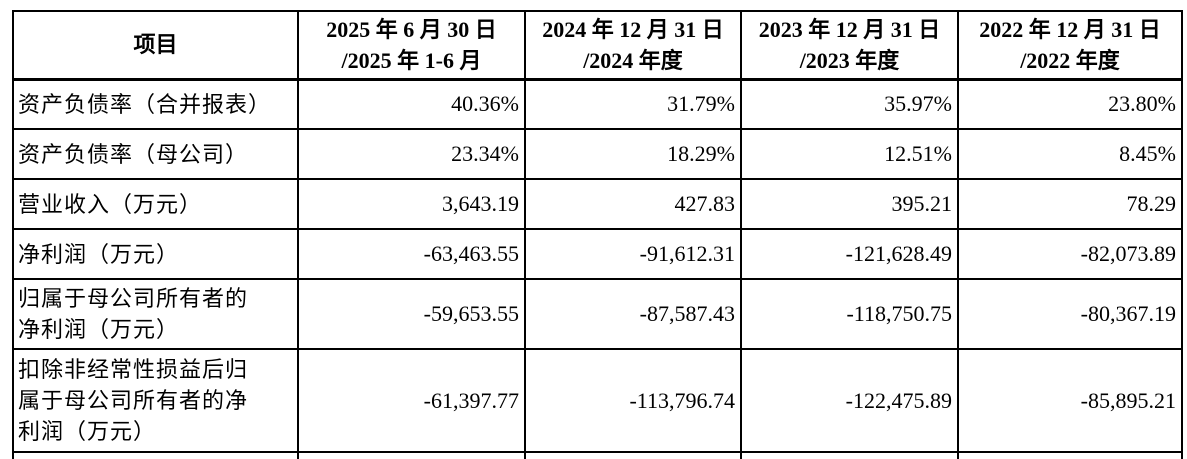 This screenshot has width=1187, height=459. What do you see at coordinates (411, 104) in the screenshot?
I see `cell-value: 40.36%` at bounding box center [411, 104].